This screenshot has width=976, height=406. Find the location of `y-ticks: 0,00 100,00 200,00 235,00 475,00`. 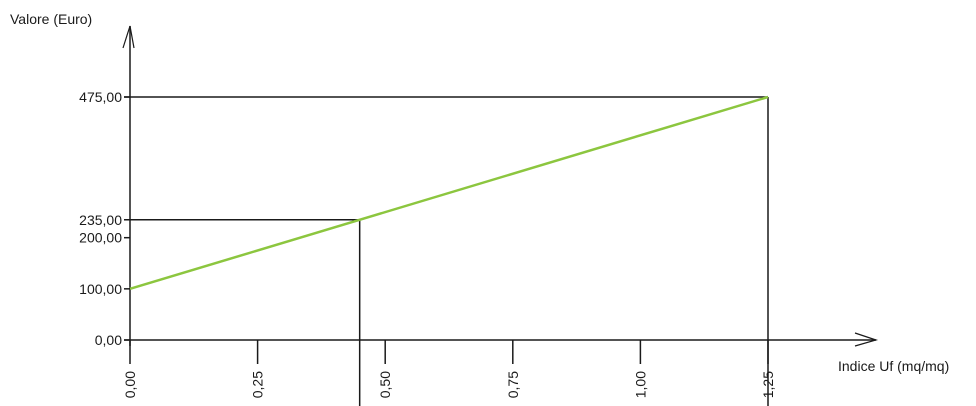

y-ticks: 0,00 100,00 200,00 235,00 475,00 is located at coordinates (104, 218).